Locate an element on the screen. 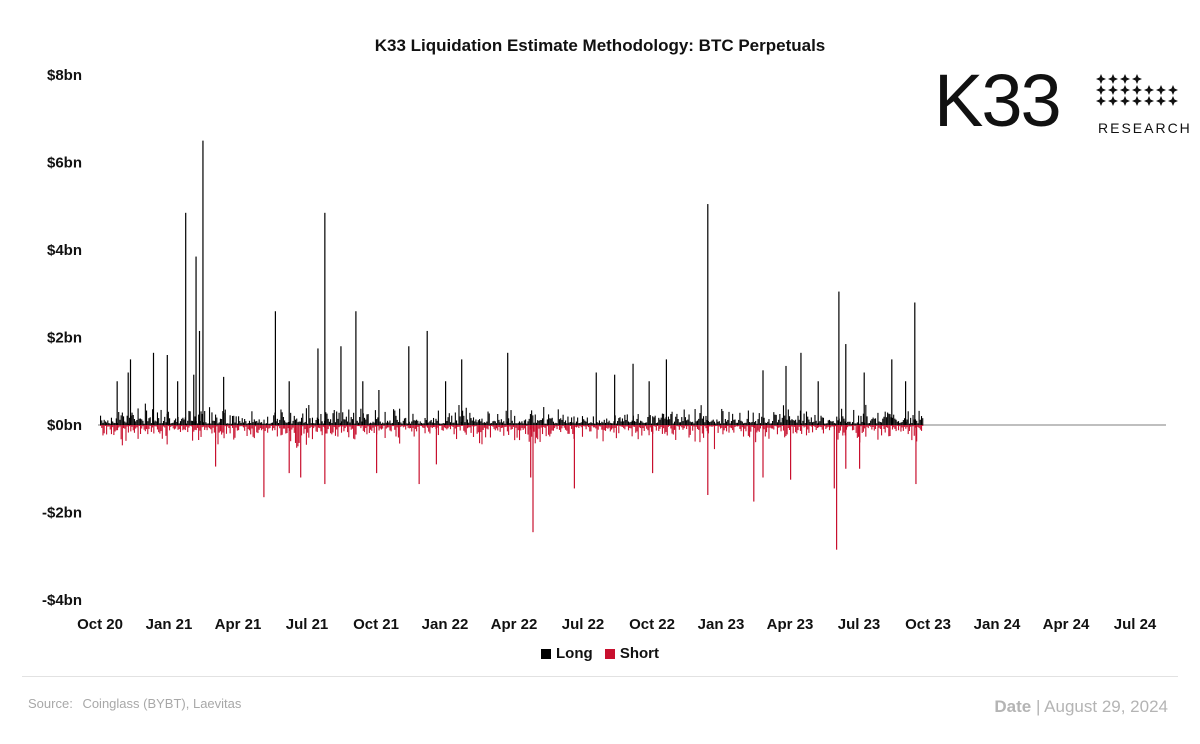 The height and width of the screenshot is (744, 1200). date-label: Date is located at coordinates (1013, 706).